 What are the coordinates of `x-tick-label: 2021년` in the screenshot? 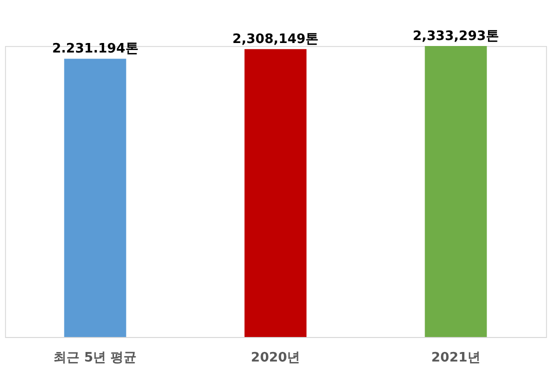 It's located at (455, 358).